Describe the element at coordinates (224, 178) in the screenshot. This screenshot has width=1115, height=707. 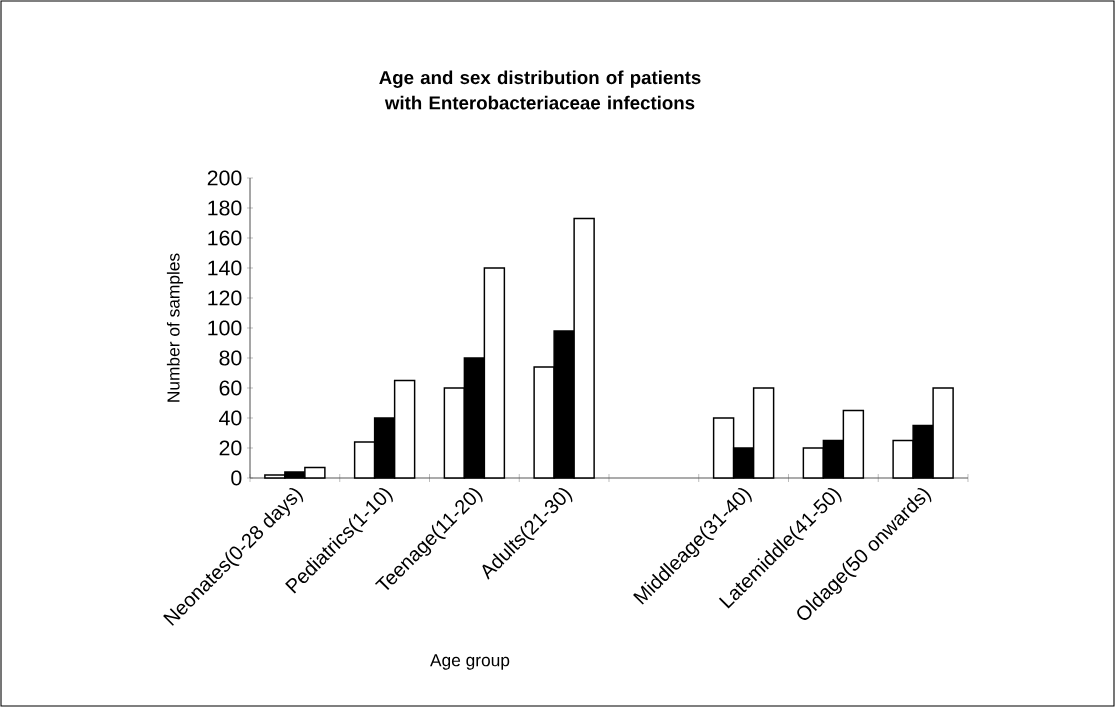
I see `y-tick-label: 200` at that location.